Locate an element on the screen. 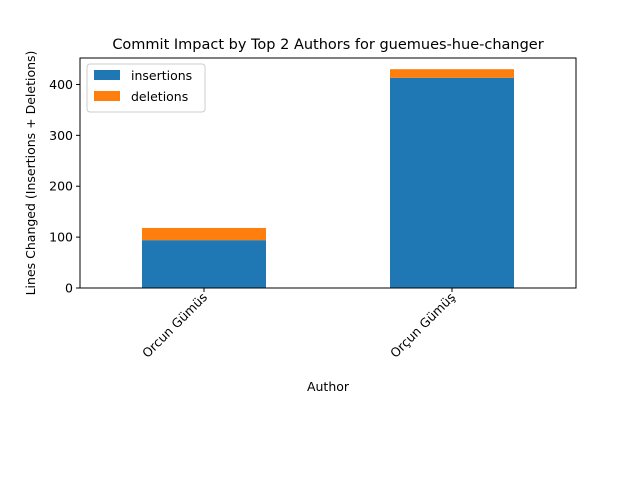 The image size is (640, 480). y-tick-label-3: 300 is located at coordinates (61, 135).